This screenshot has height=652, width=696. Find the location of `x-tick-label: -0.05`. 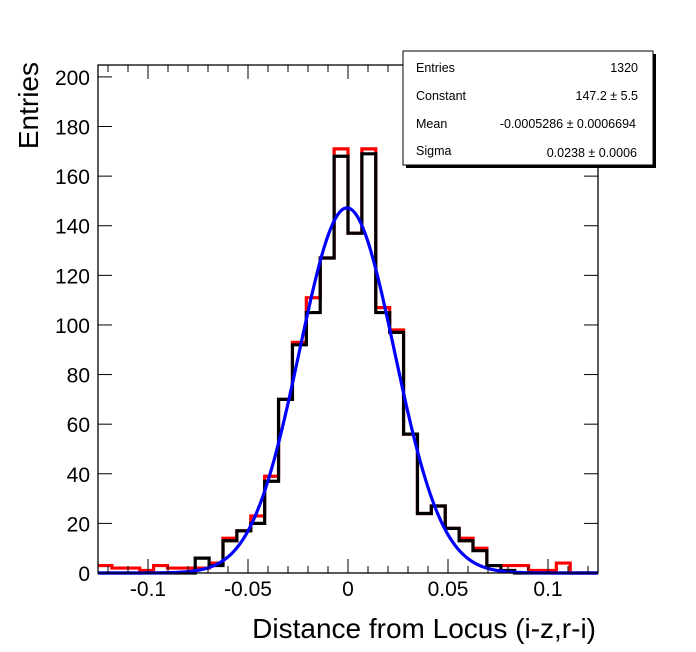

x-tick-label: -0.05 is located at coordinates (248, 589).